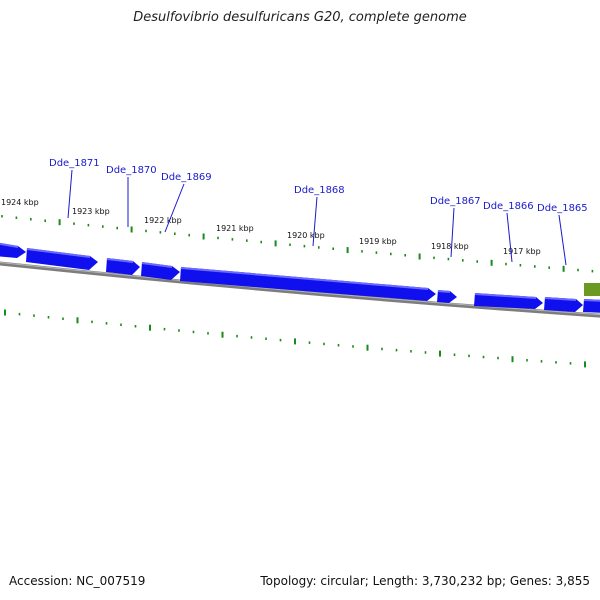 Image resolution: width=600 pixels, height=600 pixels. Describe the element at coordinates (74, 163) in the screenshot. I see `locus-label-dde-1871: Dde_1871` at that location.